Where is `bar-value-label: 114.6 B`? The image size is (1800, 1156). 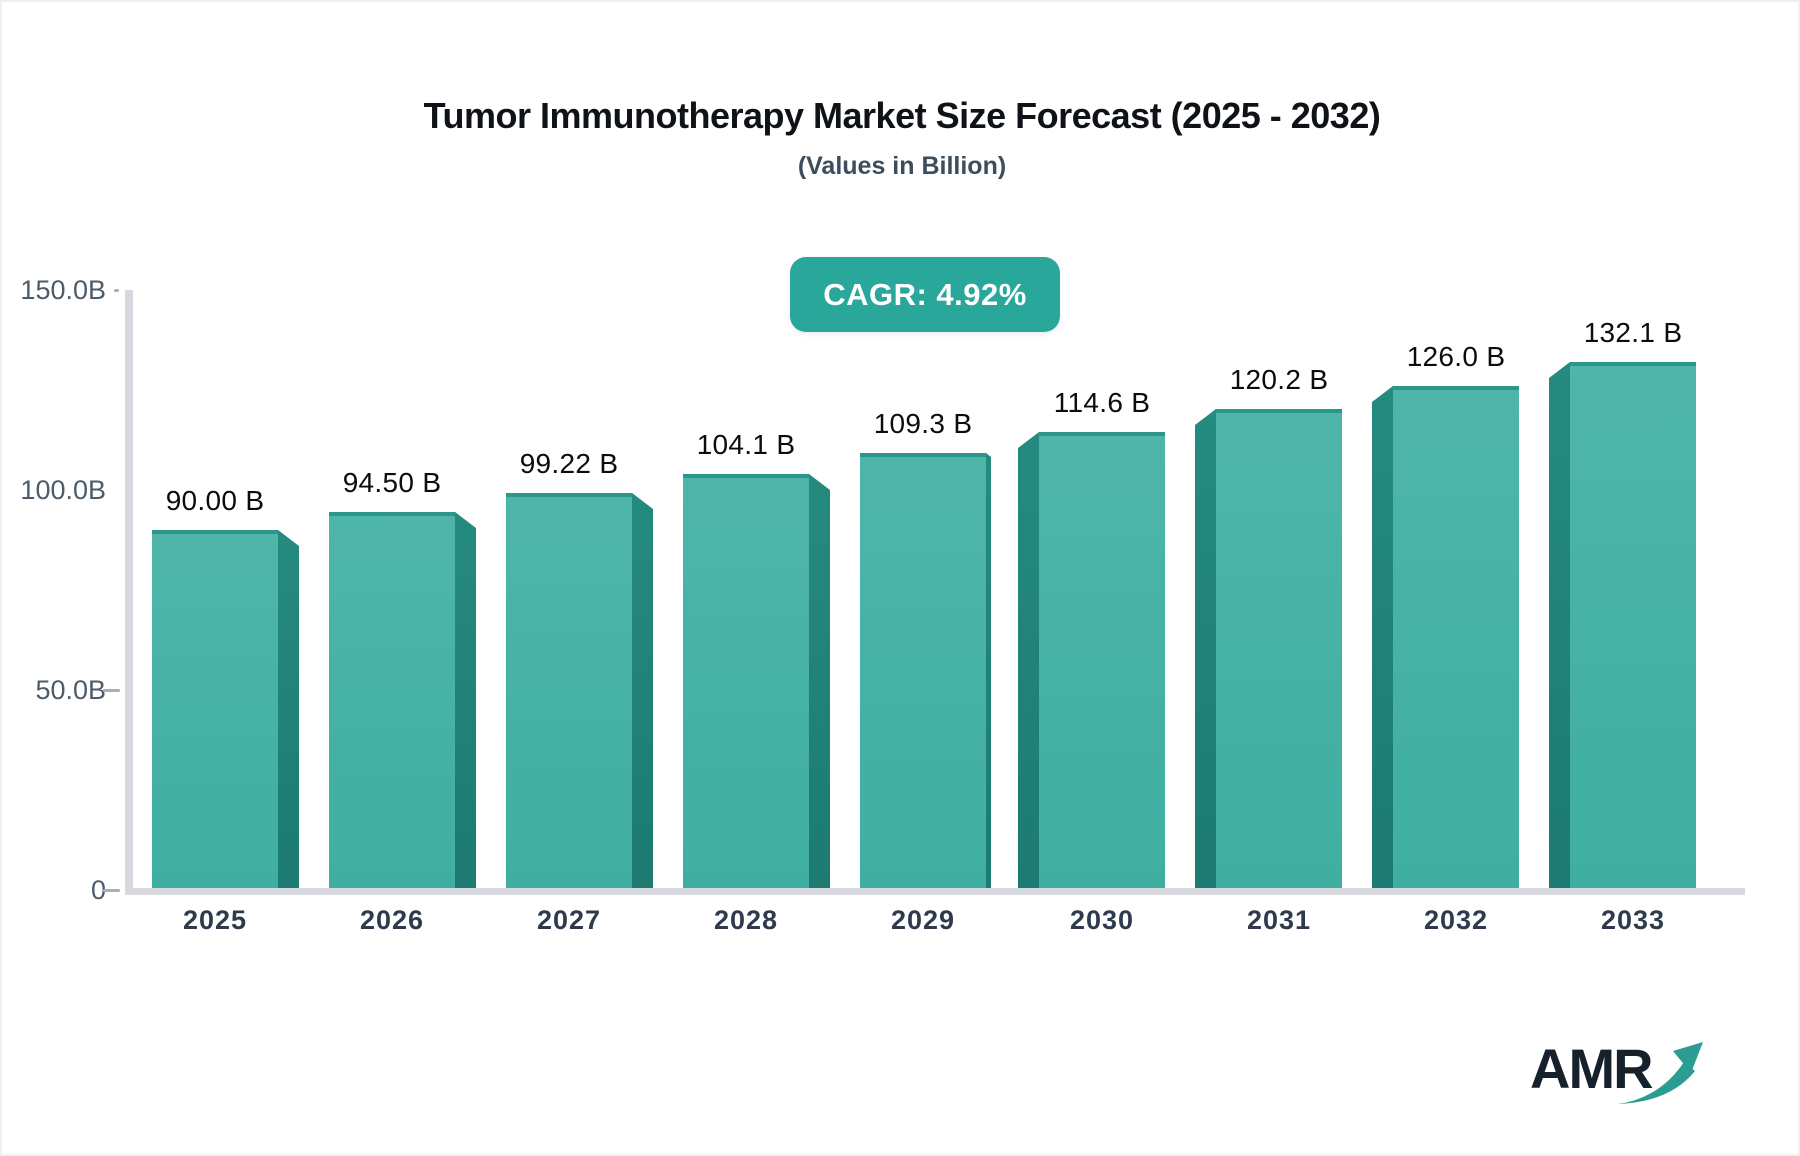
bar-value-label: 114.6 B is located at coordinates (1102, 402).